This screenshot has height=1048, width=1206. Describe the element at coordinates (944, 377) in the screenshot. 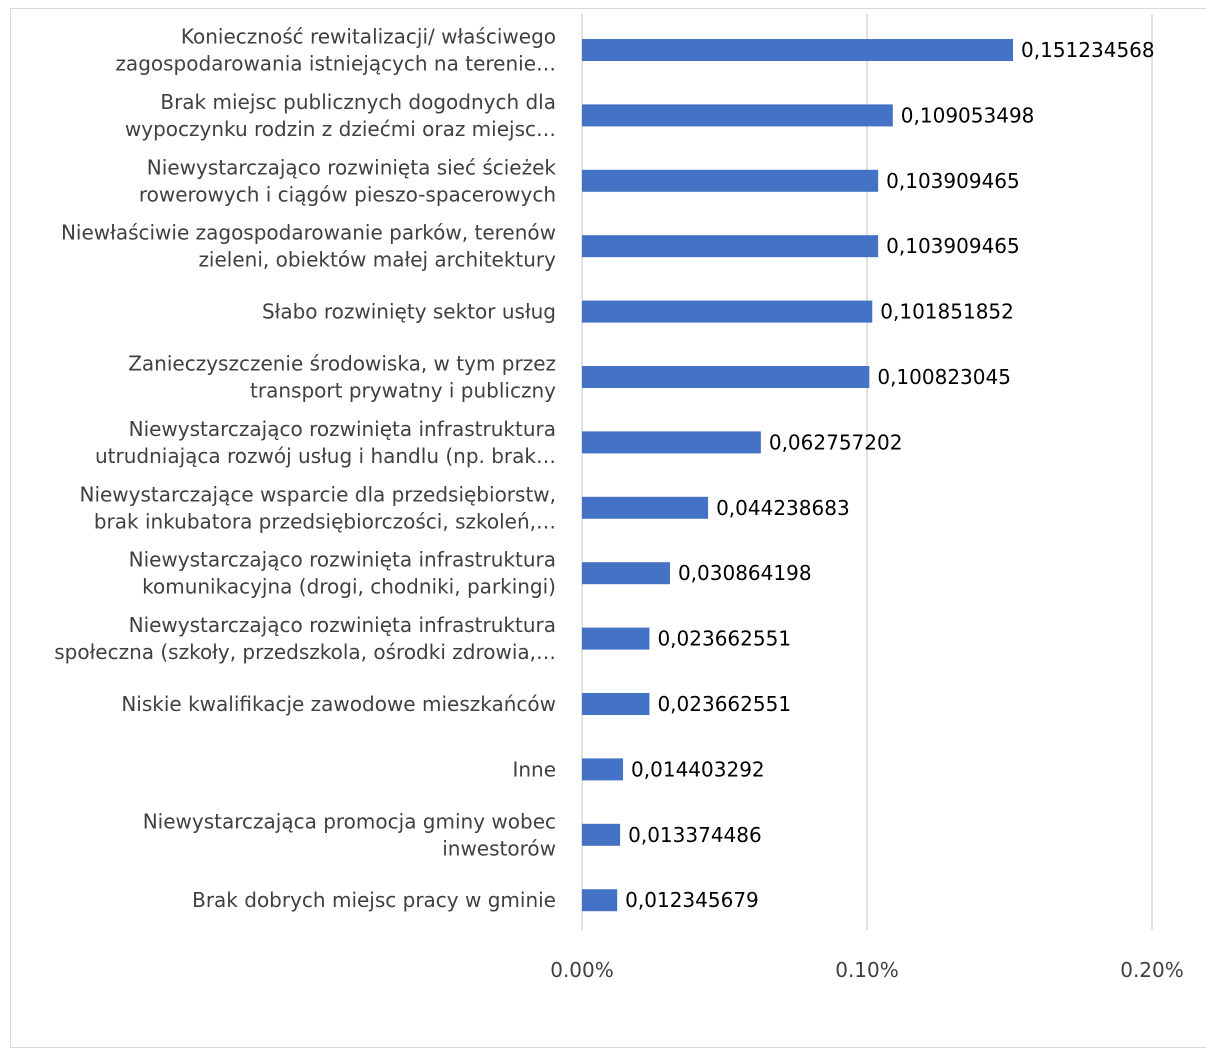

I see `data-label: 0,100823045` at that location.